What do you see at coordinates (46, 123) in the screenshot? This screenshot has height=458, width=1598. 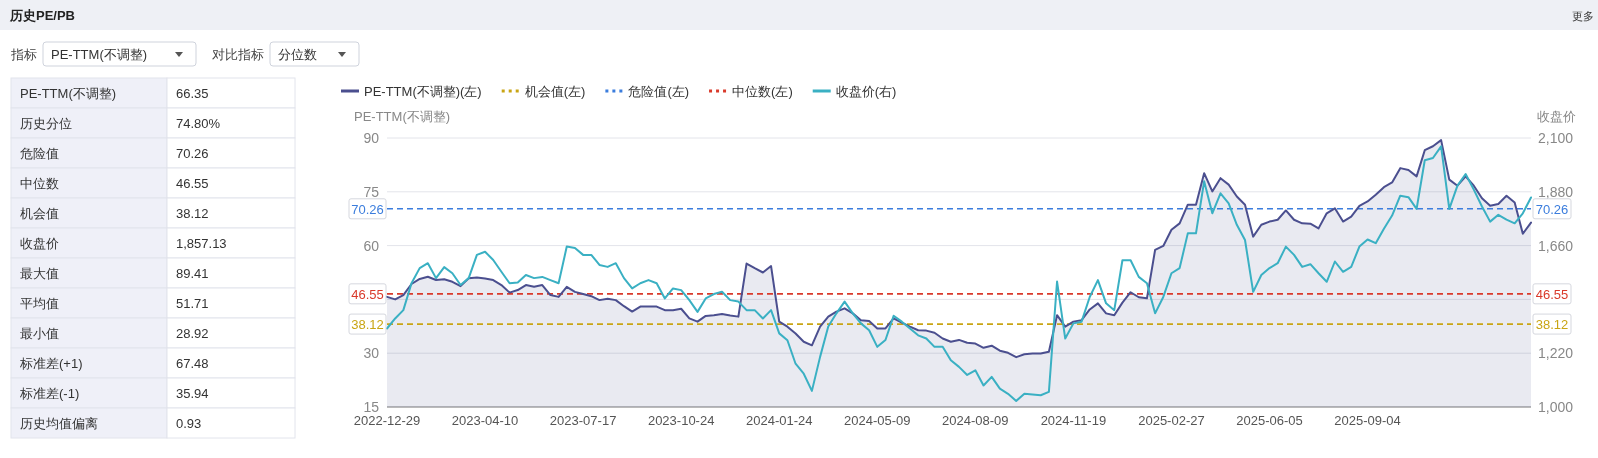 I see `category-label: 历史分位` at bounding box center [46, 123].